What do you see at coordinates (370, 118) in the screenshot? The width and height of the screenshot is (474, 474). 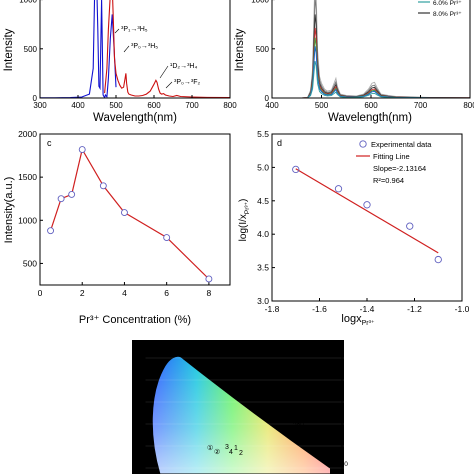 I see `panel-b-xlabel: Wavelength(nm)` at bounding box center [370, 118].